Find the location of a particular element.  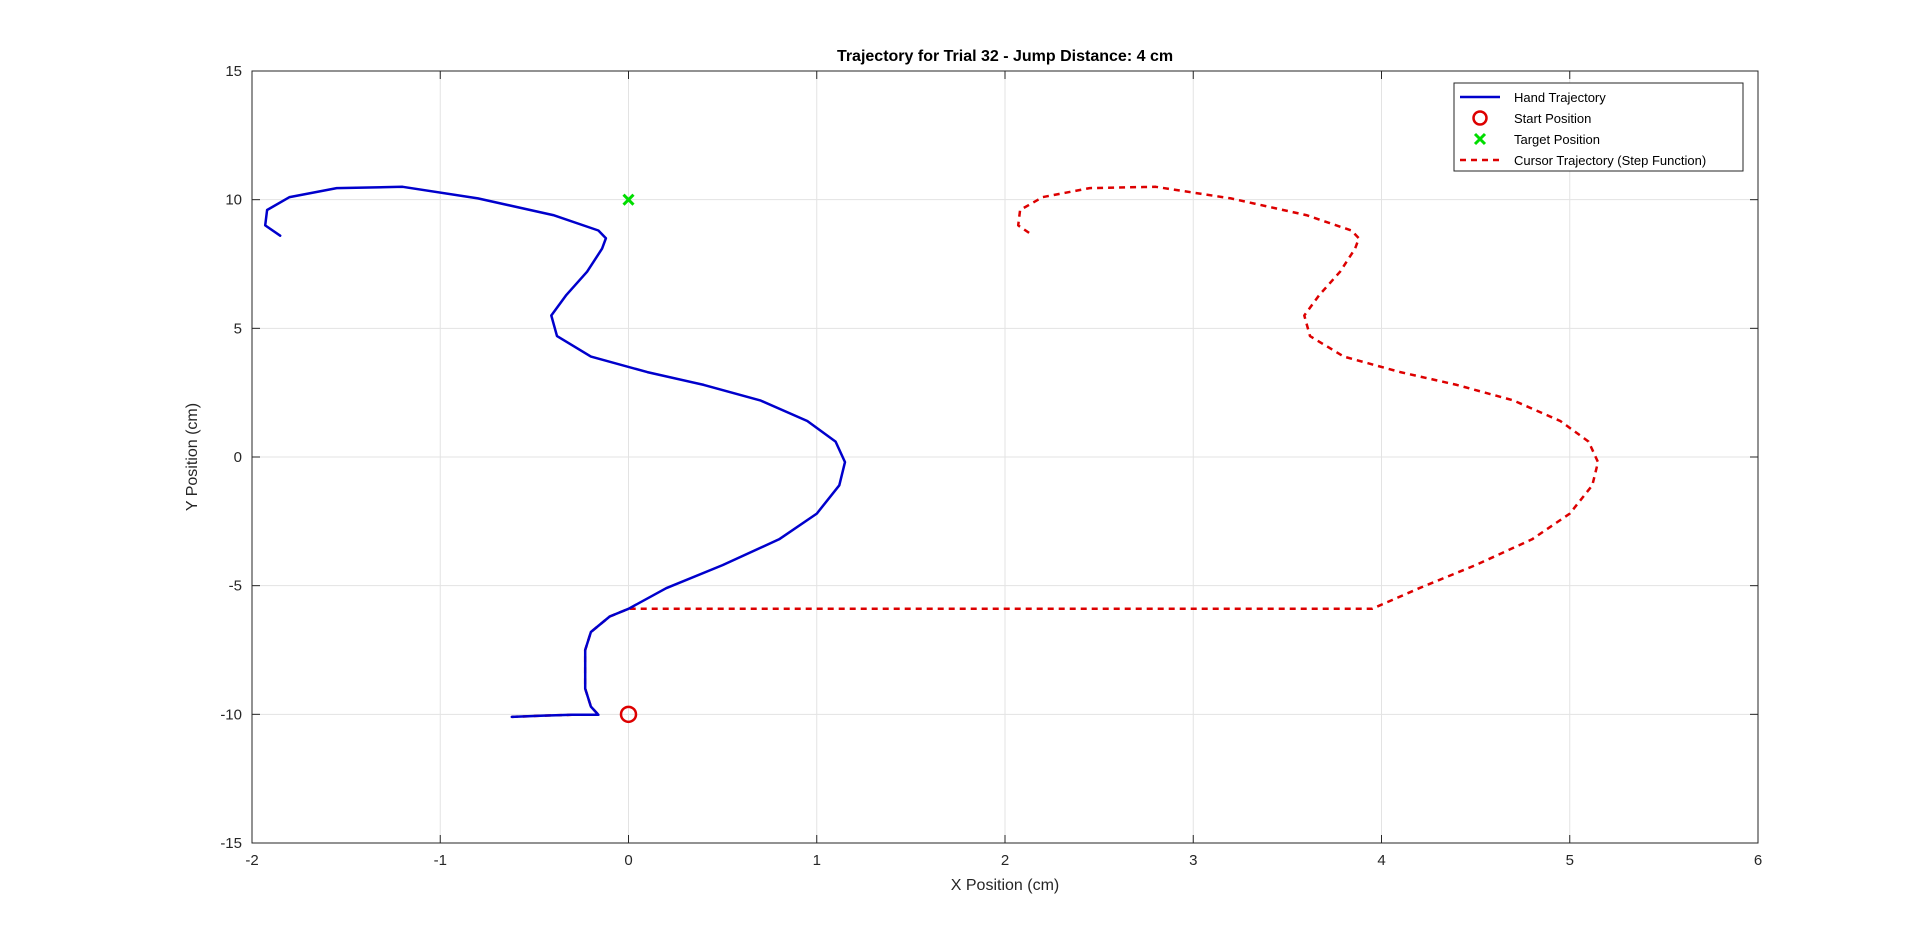

start-position-marker is located at coordinates (628, 714).